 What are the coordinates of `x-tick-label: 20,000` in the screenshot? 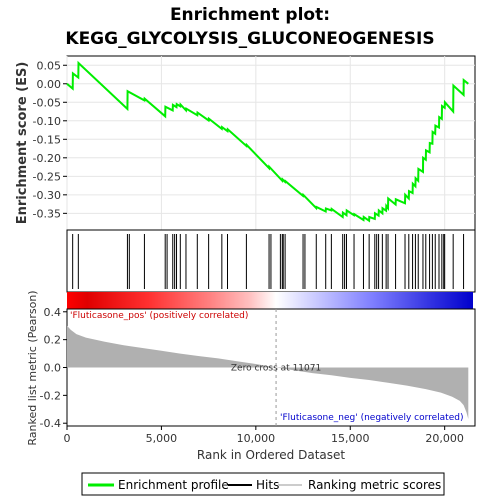 It's located at (444, 438).